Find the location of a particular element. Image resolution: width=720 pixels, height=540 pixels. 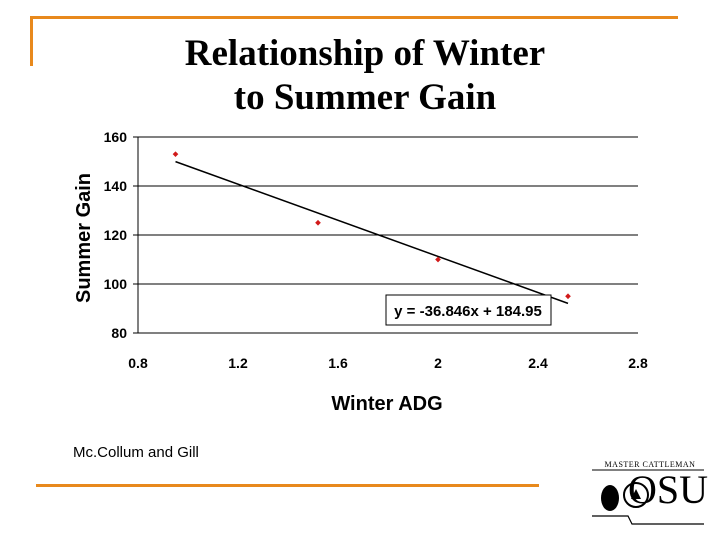

y-tick-label: 140 is located at coordinates (116, 186).